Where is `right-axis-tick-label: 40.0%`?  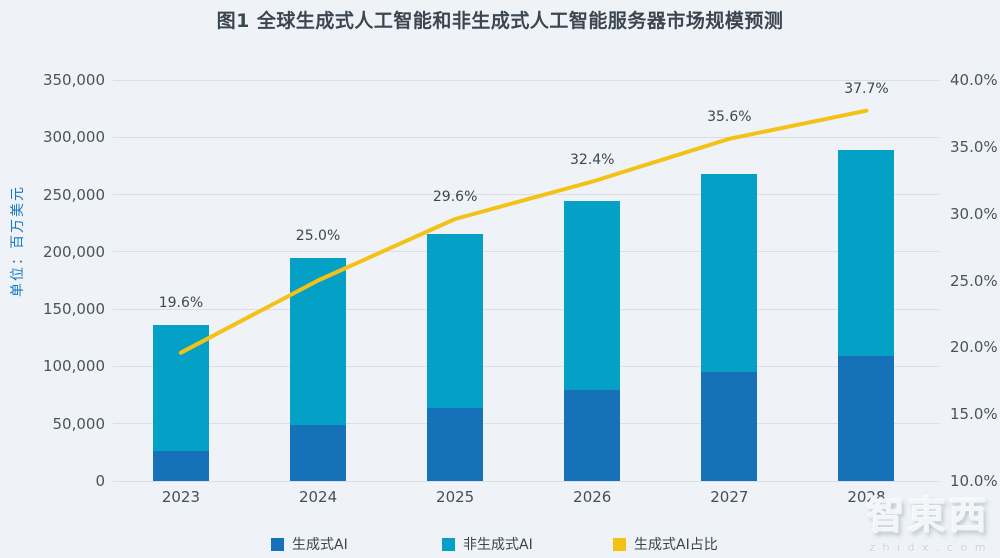 right-axis-tick-label: 40.0% is located at coordinates (974, 80).